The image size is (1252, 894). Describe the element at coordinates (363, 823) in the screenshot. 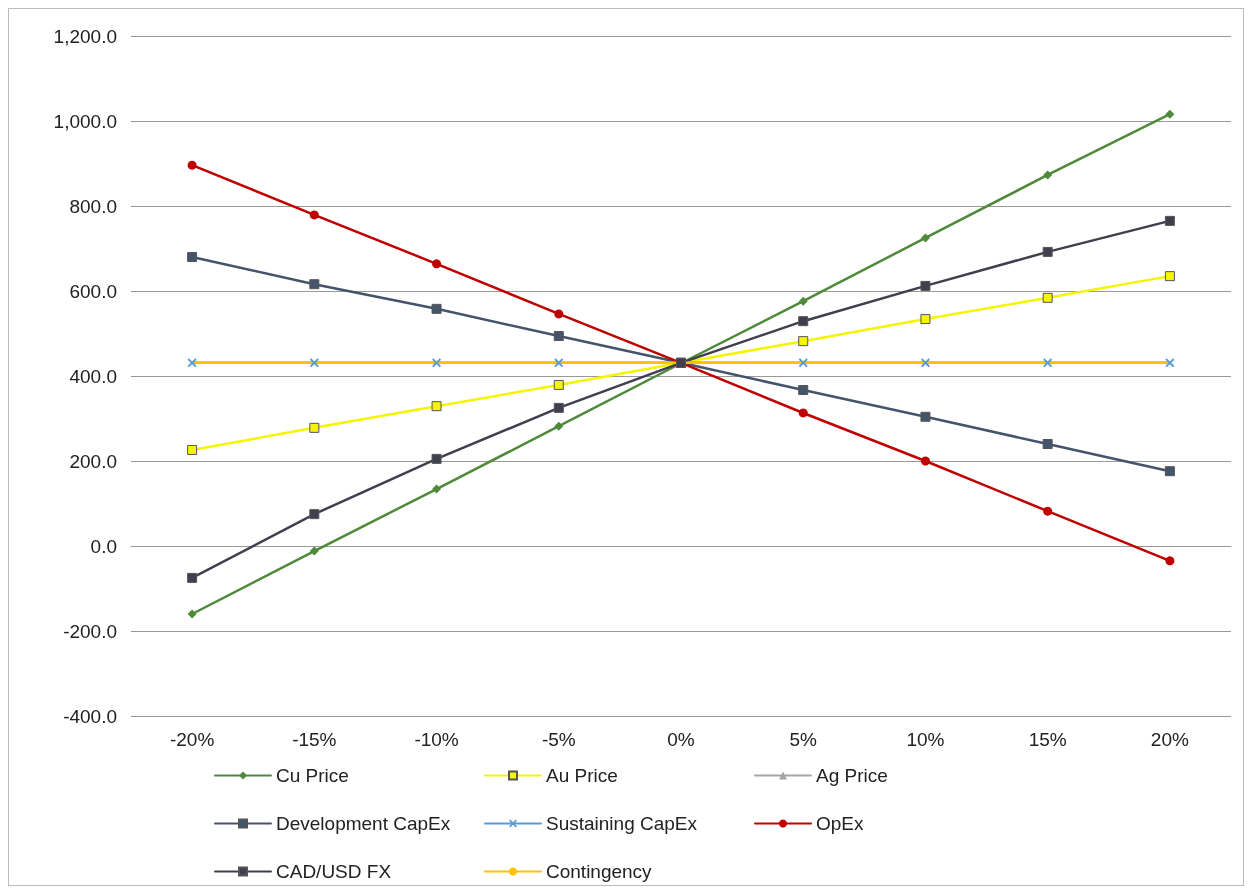

I see `legend-label: Development CapEx` at that location.